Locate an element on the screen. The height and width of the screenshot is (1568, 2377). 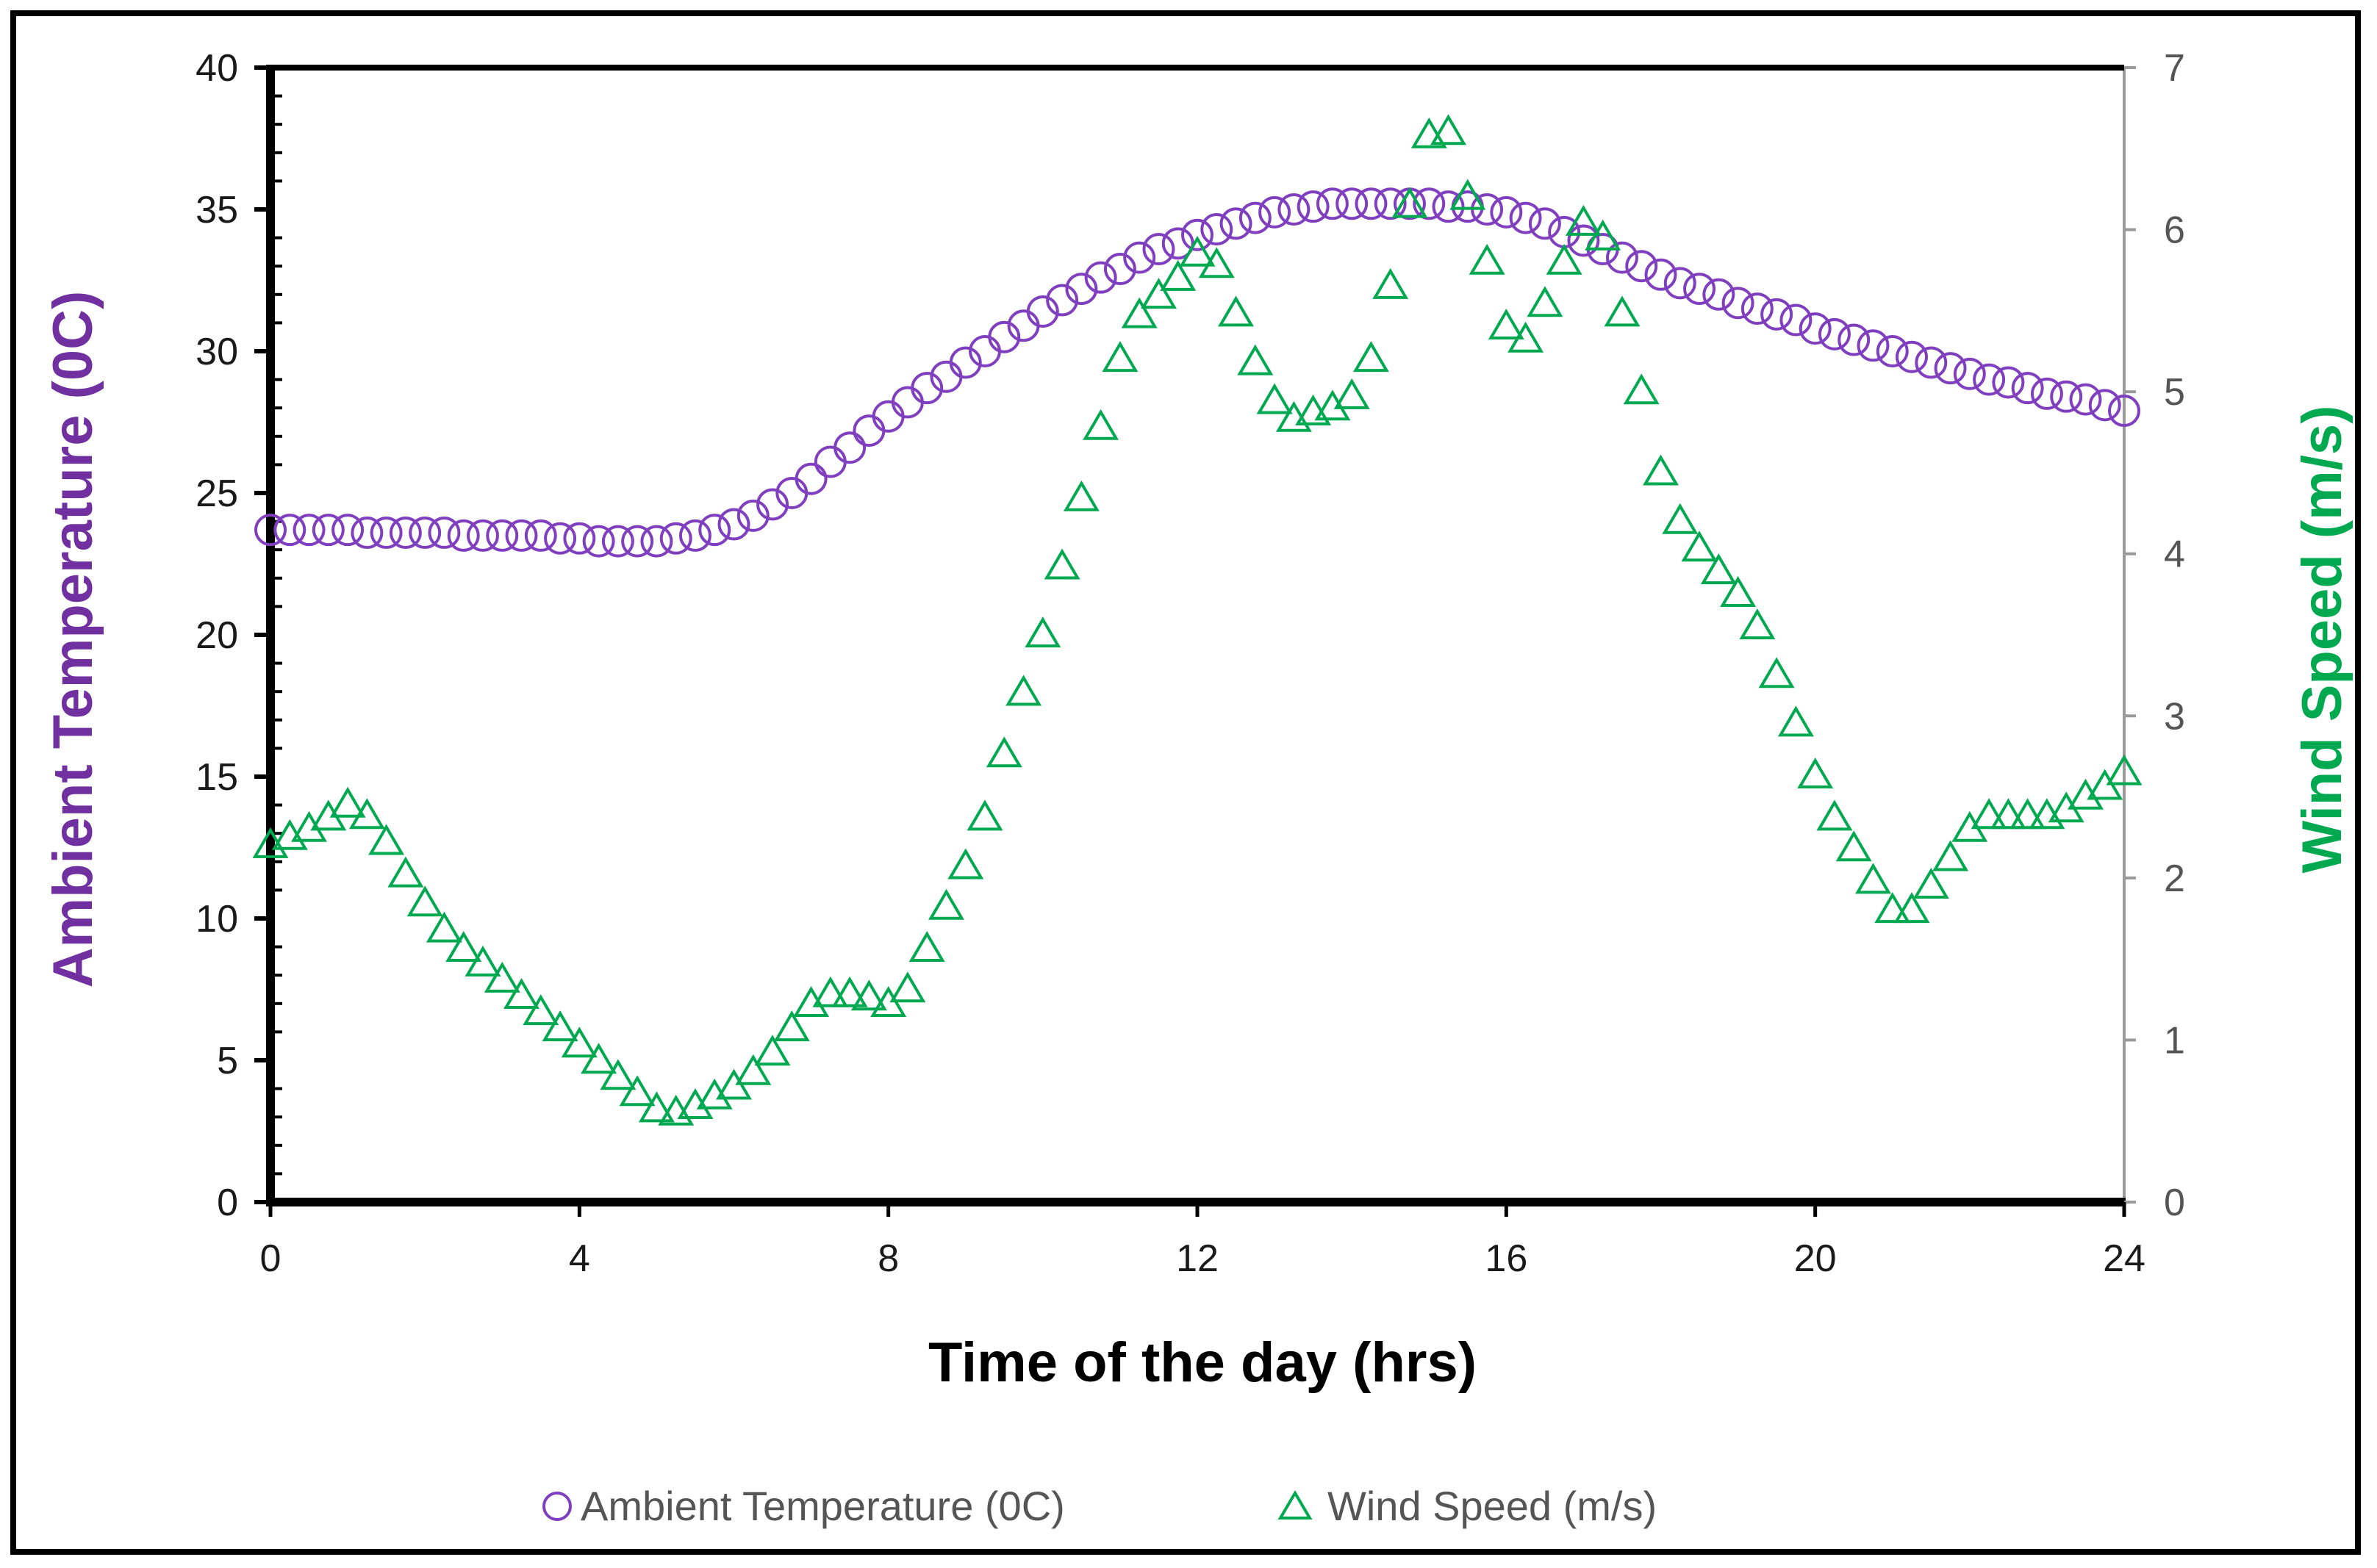
legend-temperature-marker is located at coordinates (557, 1506).